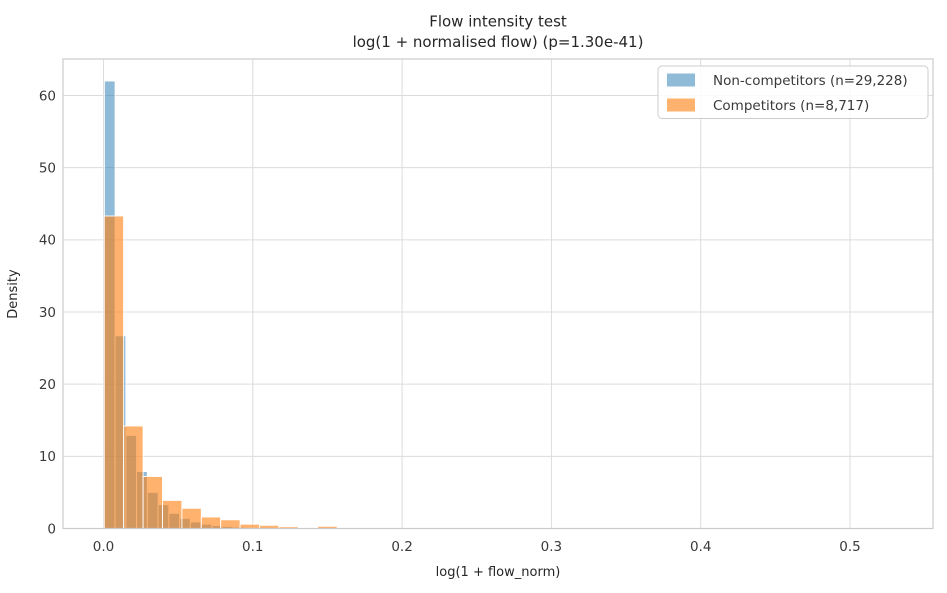  I want to click on x-tick-label: 0.2, so click(401, 547).